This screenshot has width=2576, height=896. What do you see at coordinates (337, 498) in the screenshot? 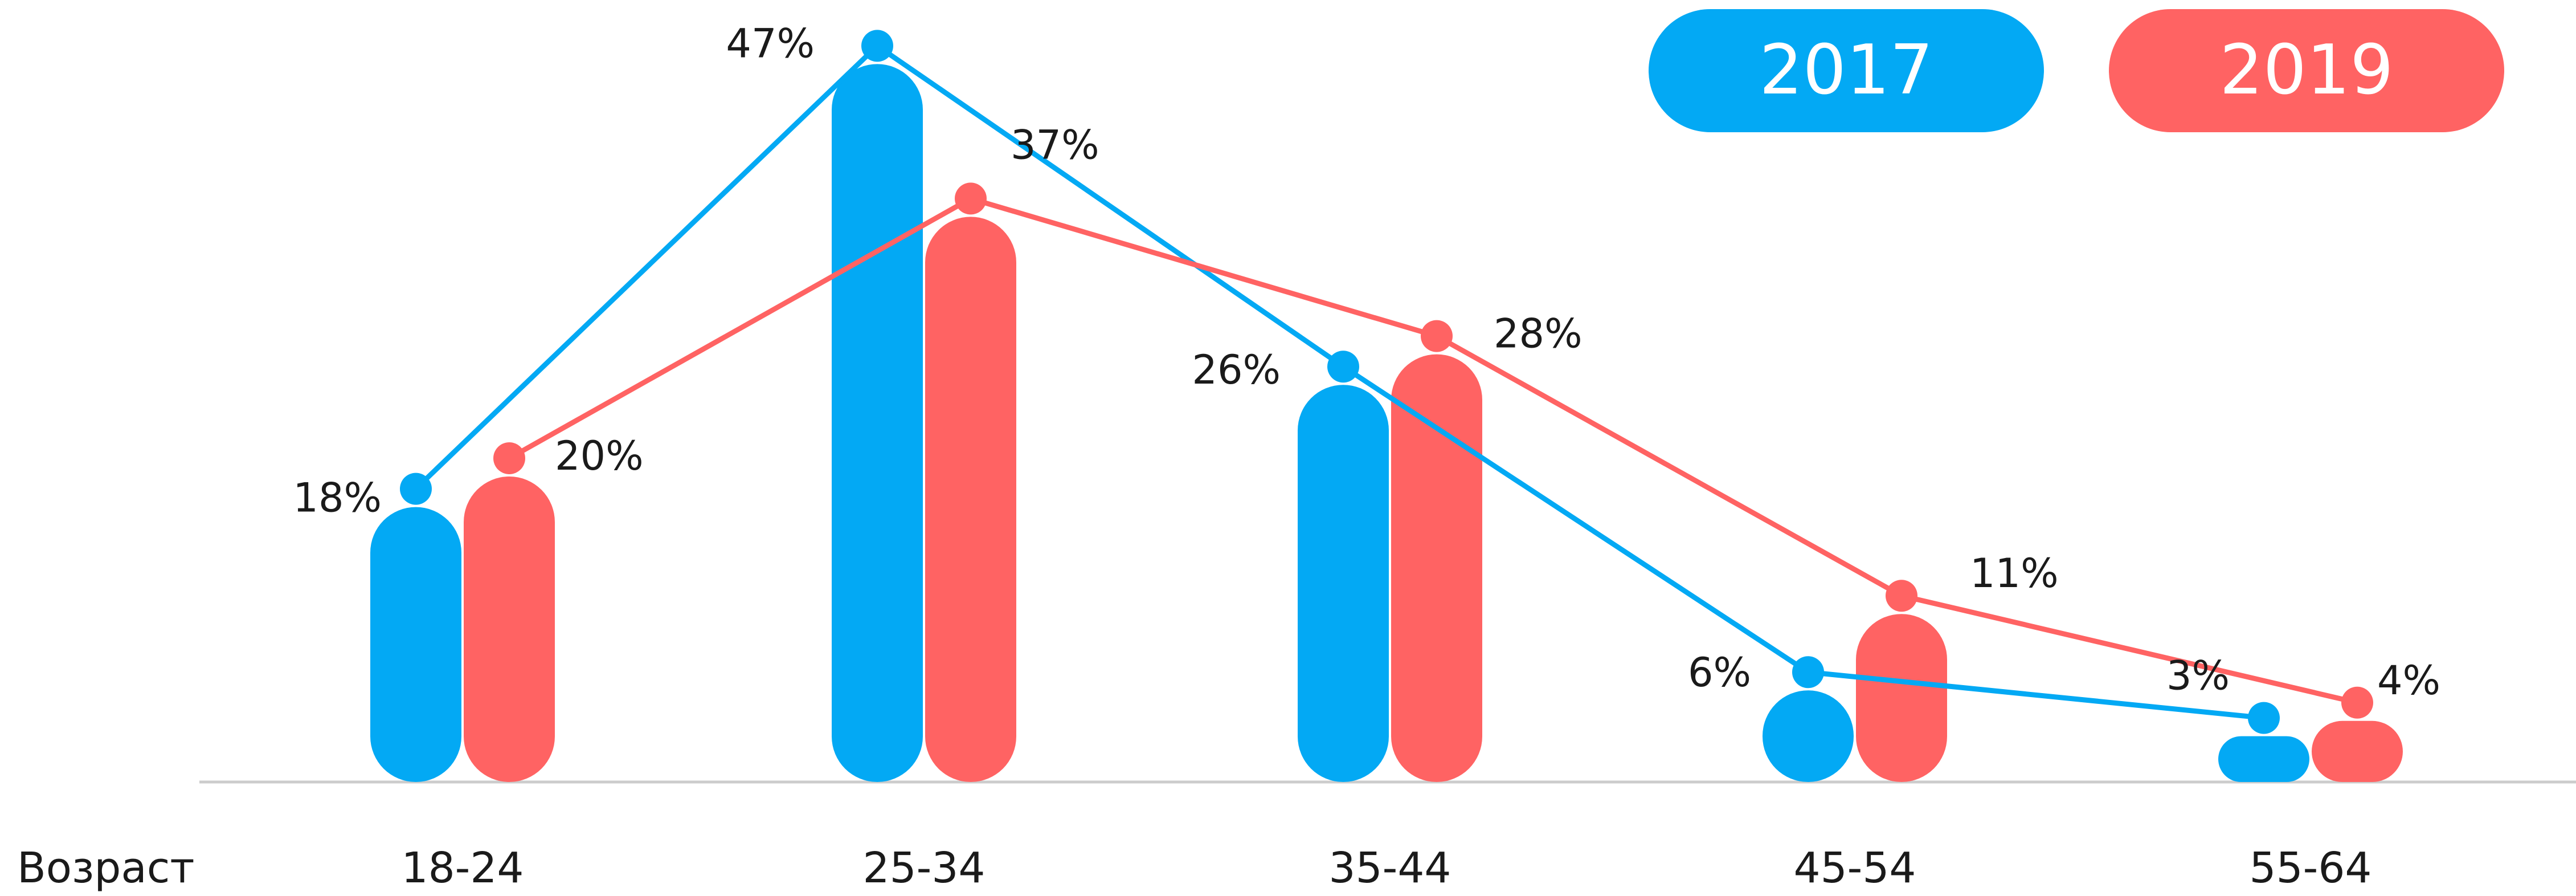
I see `value-label-2017-18-24: 18%` at bounding box center [337, 498].